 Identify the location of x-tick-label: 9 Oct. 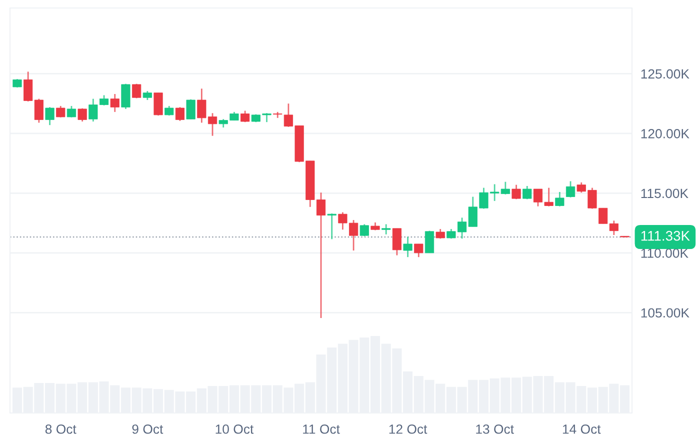
(148, 429).